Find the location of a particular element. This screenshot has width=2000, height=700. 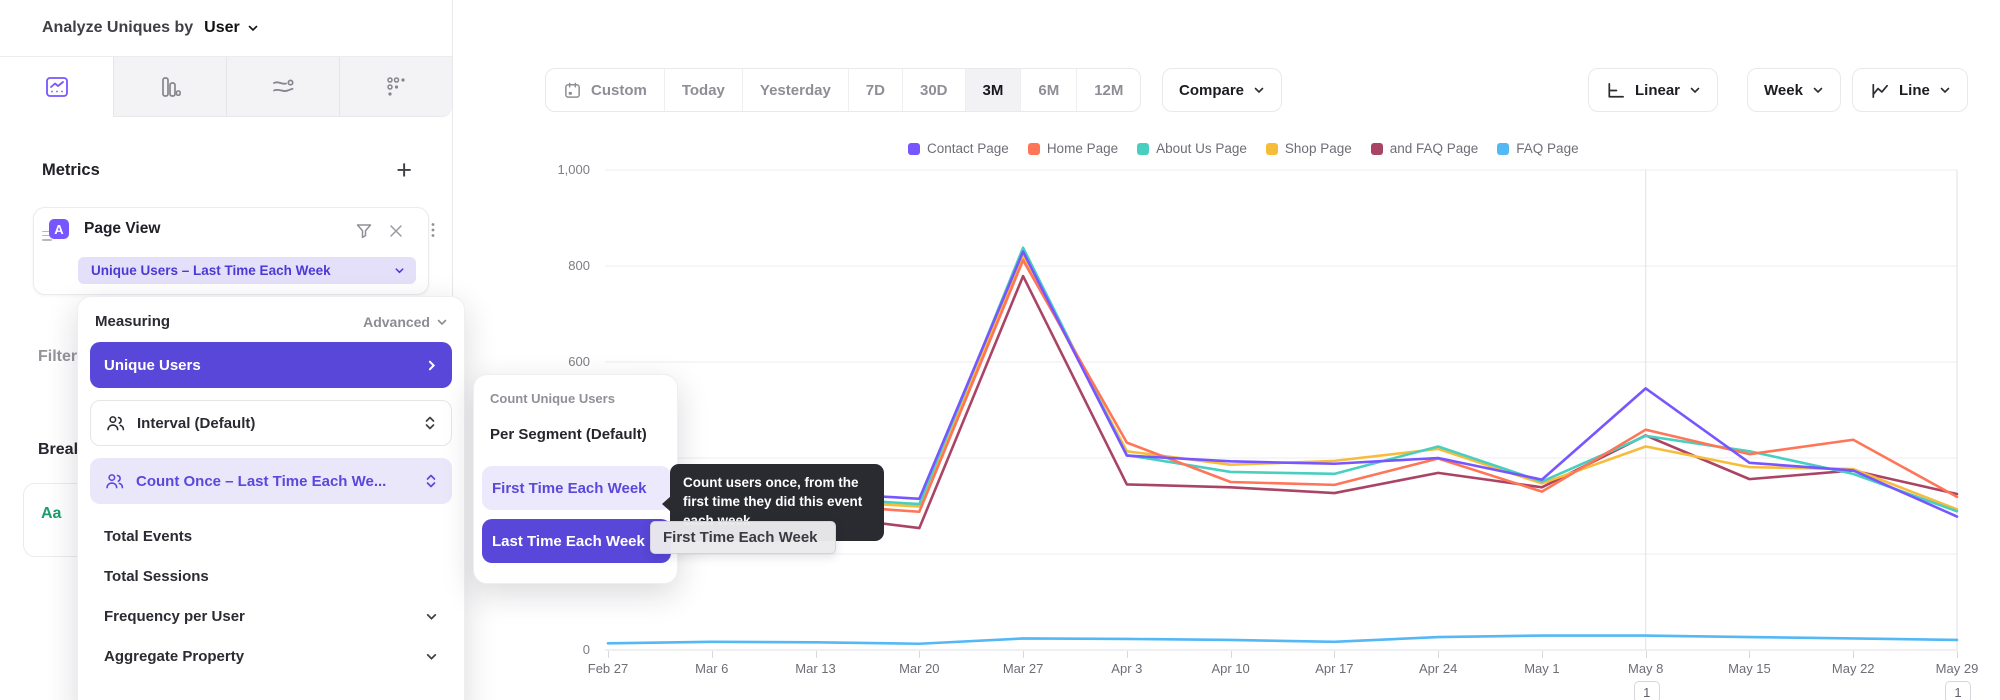

x-axis-label: Mar 13 is located at coordinates (815, 668).